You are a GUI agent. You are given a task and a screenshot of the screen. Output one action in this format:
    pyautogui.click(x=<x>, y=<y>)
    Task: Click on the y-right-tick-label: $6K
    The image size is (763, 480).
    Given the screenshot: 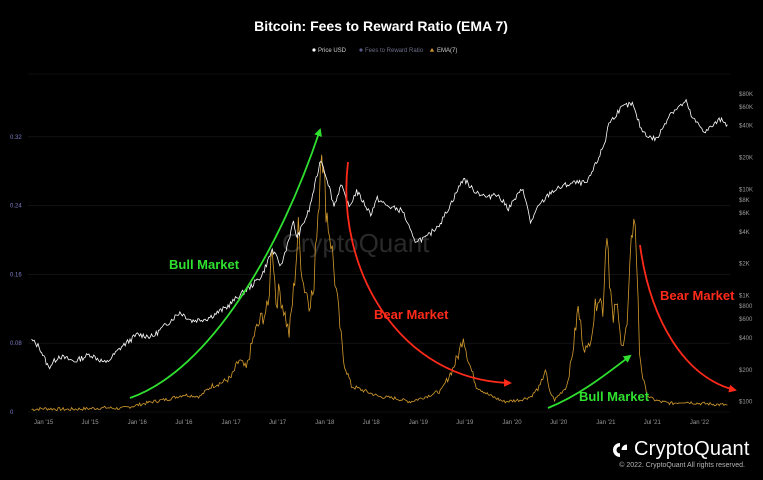 What is the action you would take?
    pyautogui.click(x=744, y=214)
    